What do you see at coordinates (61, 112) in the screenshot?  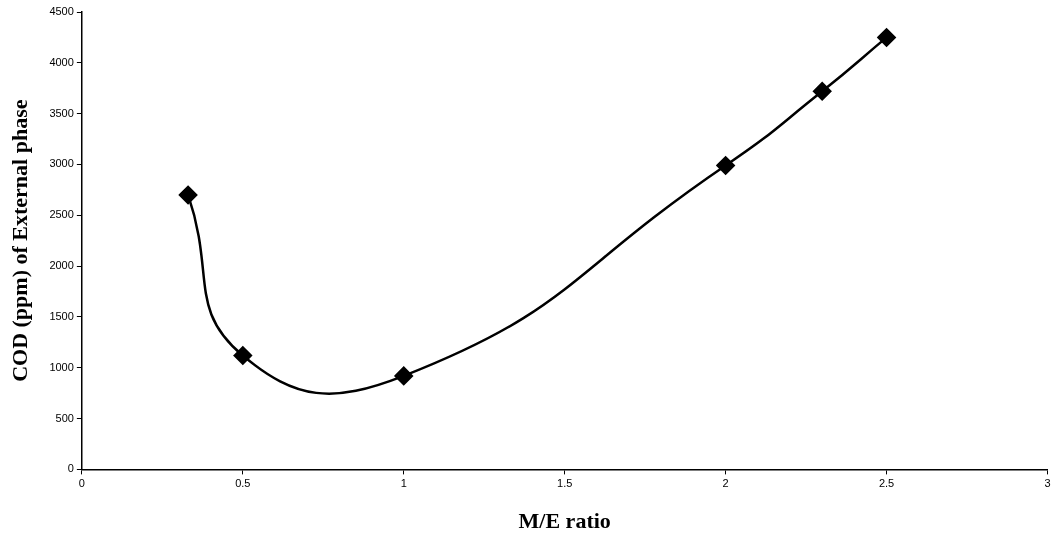 I see `y-tick-label: 3500` at bounding box center [61, 112].